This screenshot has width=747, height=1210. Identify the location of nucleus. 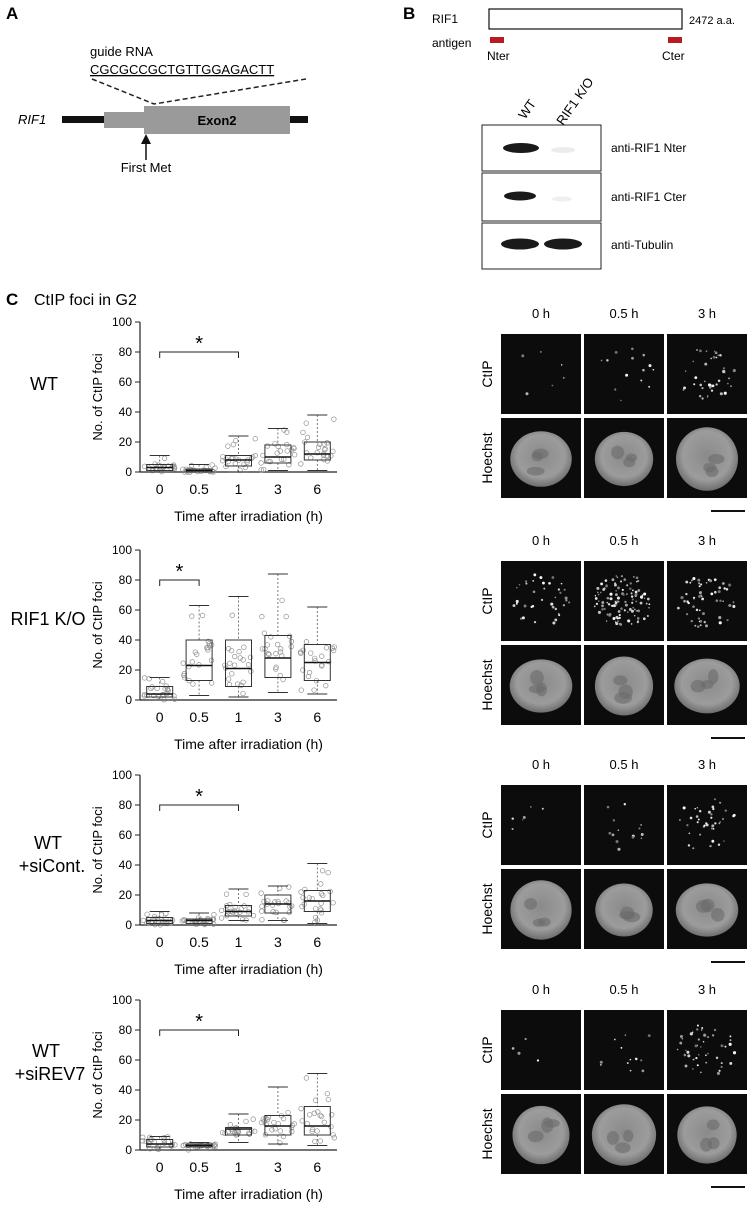
(707, 1135).